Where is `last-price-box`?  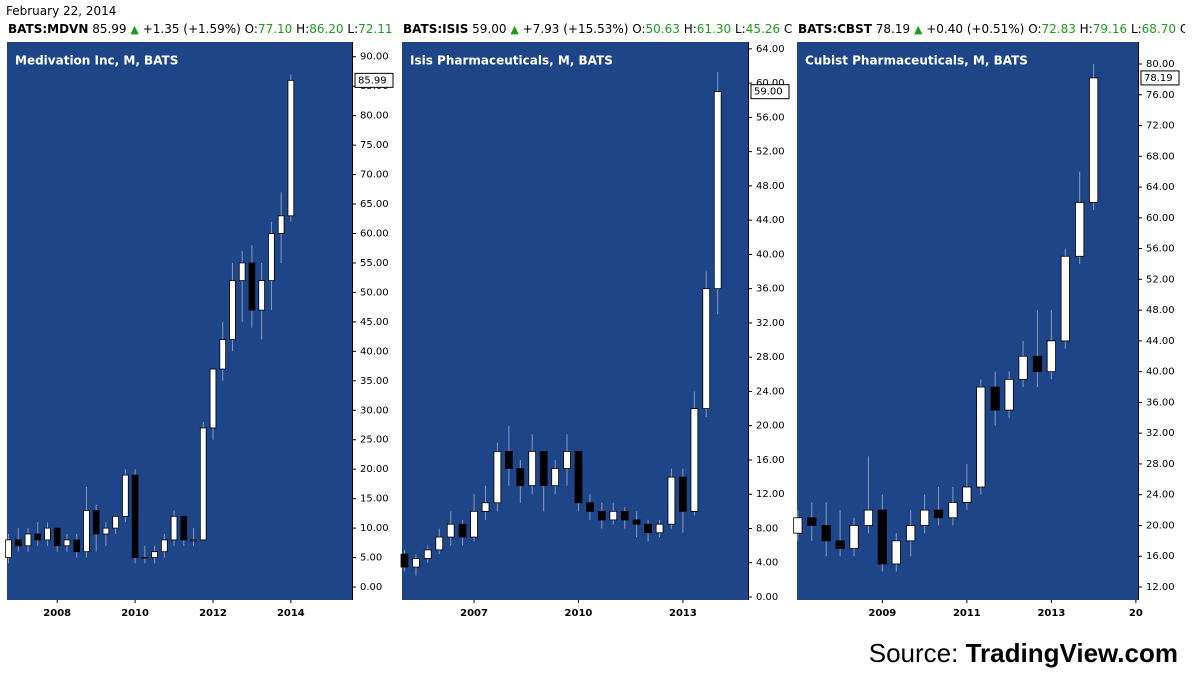 last-price-box is located at coordinates (374, 80).